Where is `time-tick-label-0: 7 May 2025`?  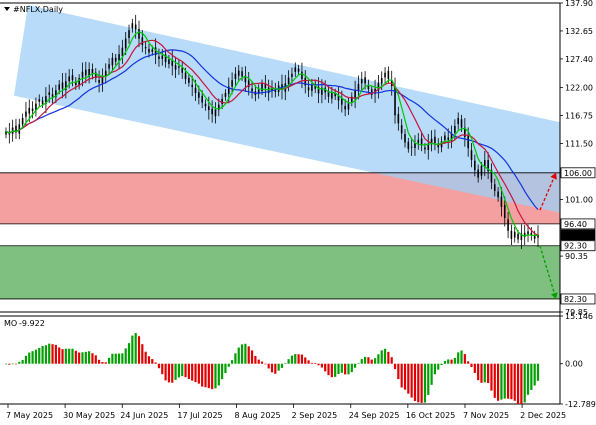
time-tick-label-0: 7 May 2025 is located at coordinates (29, 415).